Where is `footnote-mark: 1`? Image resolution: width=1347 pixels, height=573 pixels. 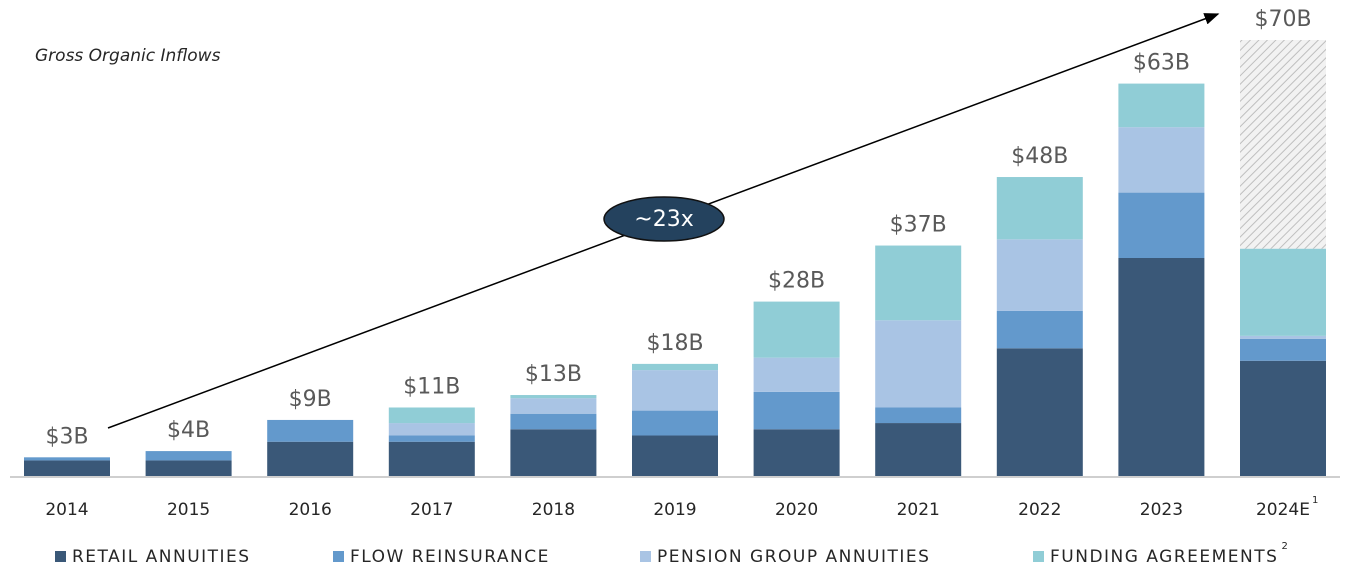 footnote-mark: 1 is located at coordinates (1315, 500).